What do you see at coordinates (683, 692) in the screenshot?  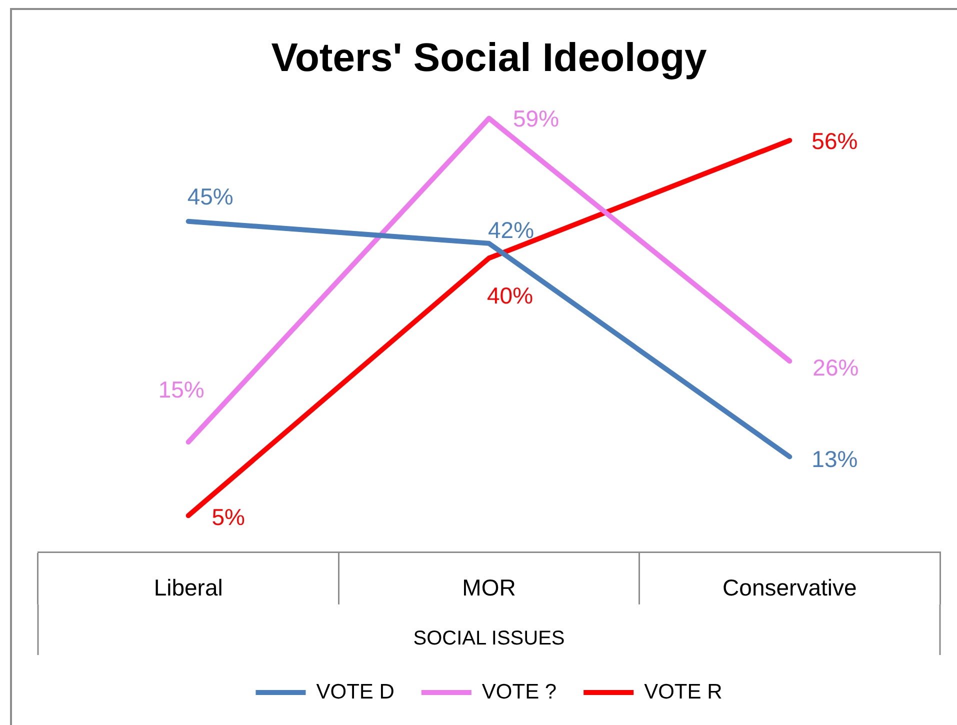 I see `legend-label: VOTE R` at bounding box center [683, 692].